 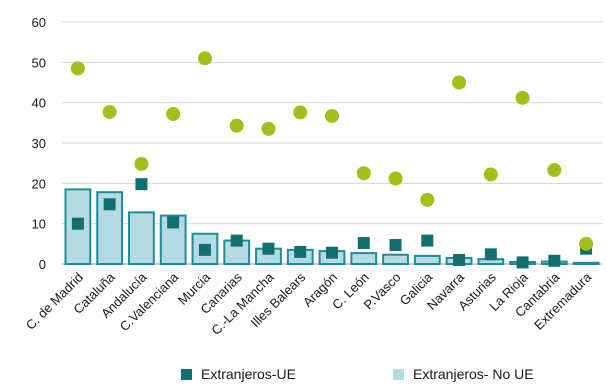 I want to click on y-tick-label: 60, so click(x=39, y=22).